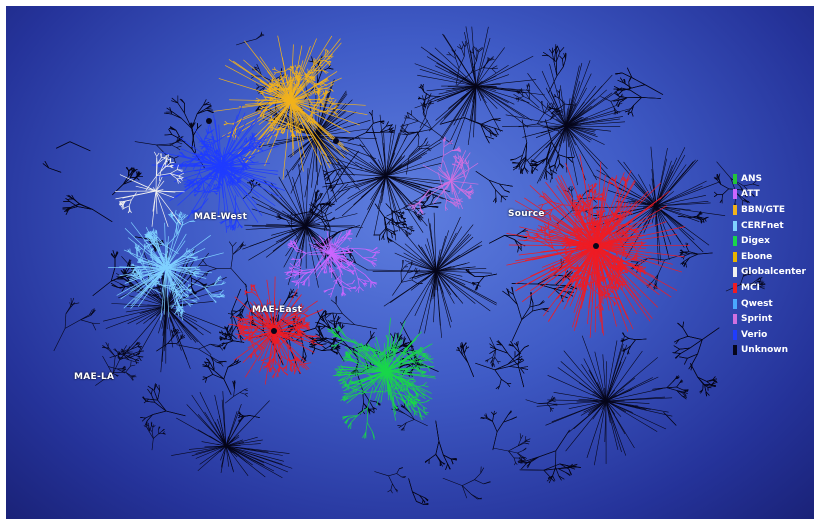 The width and height of the screenshot is (820, 525). Describe the element at coordinates (94, 377) in the screenshot. I see `hub-label-mae-la: MAE-LA` at that location.